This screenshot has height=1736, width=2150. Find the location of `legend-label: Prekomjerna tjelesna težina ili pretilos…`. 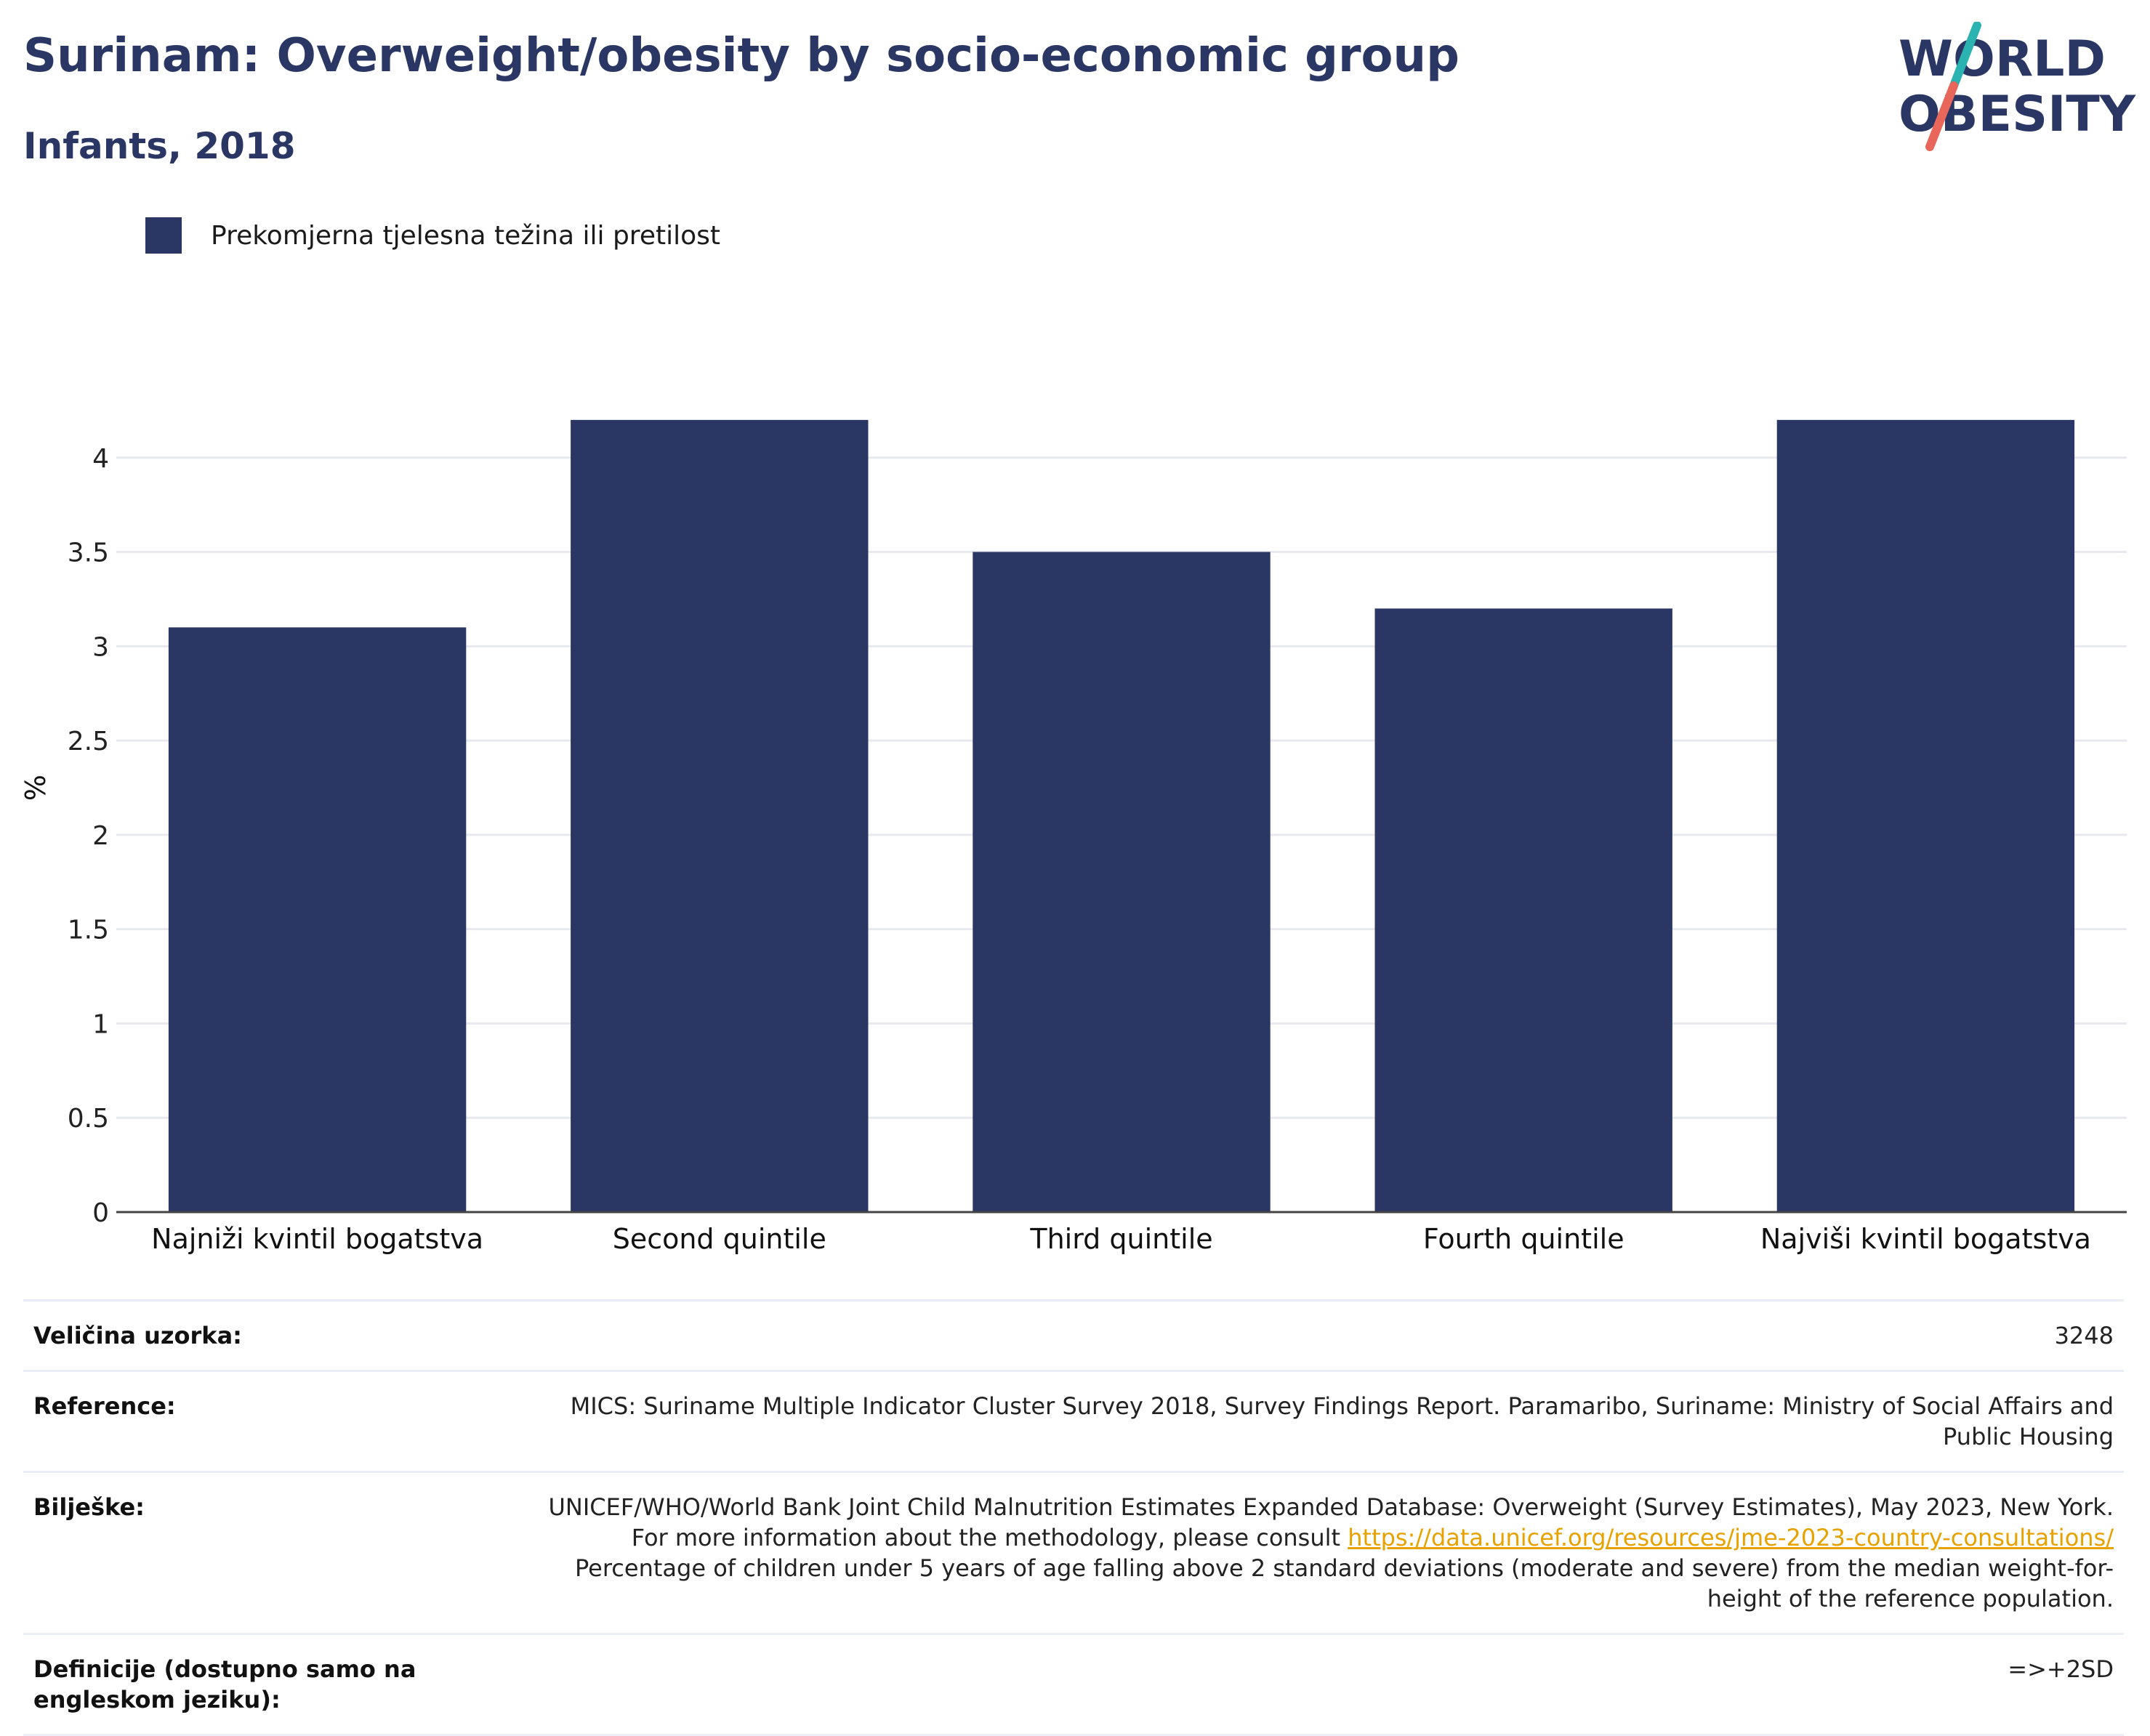

legend-label: Prekomjerna tjelesna težina ili pretilos… is located at coordinates (465, 235).